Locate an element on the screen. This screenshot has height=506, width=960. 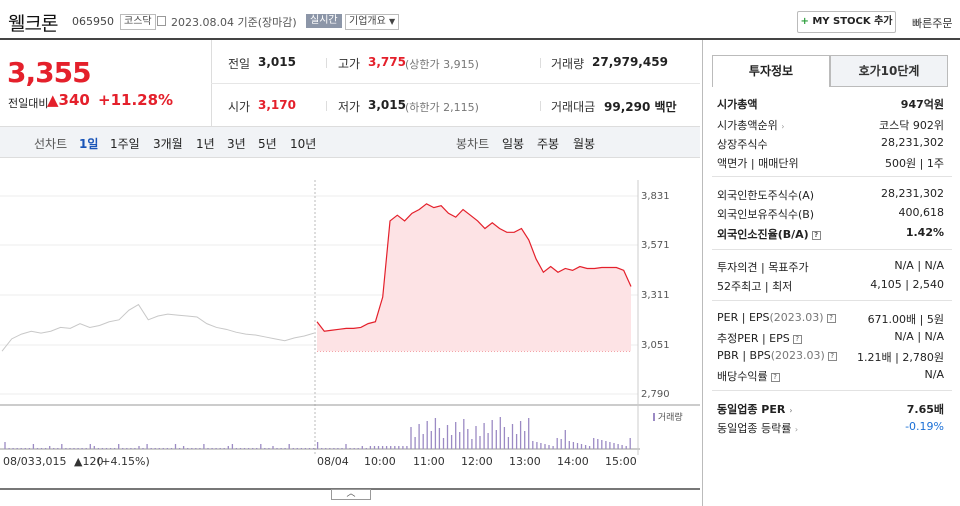
eps-label: EPS is located at coordinates (759, 317).